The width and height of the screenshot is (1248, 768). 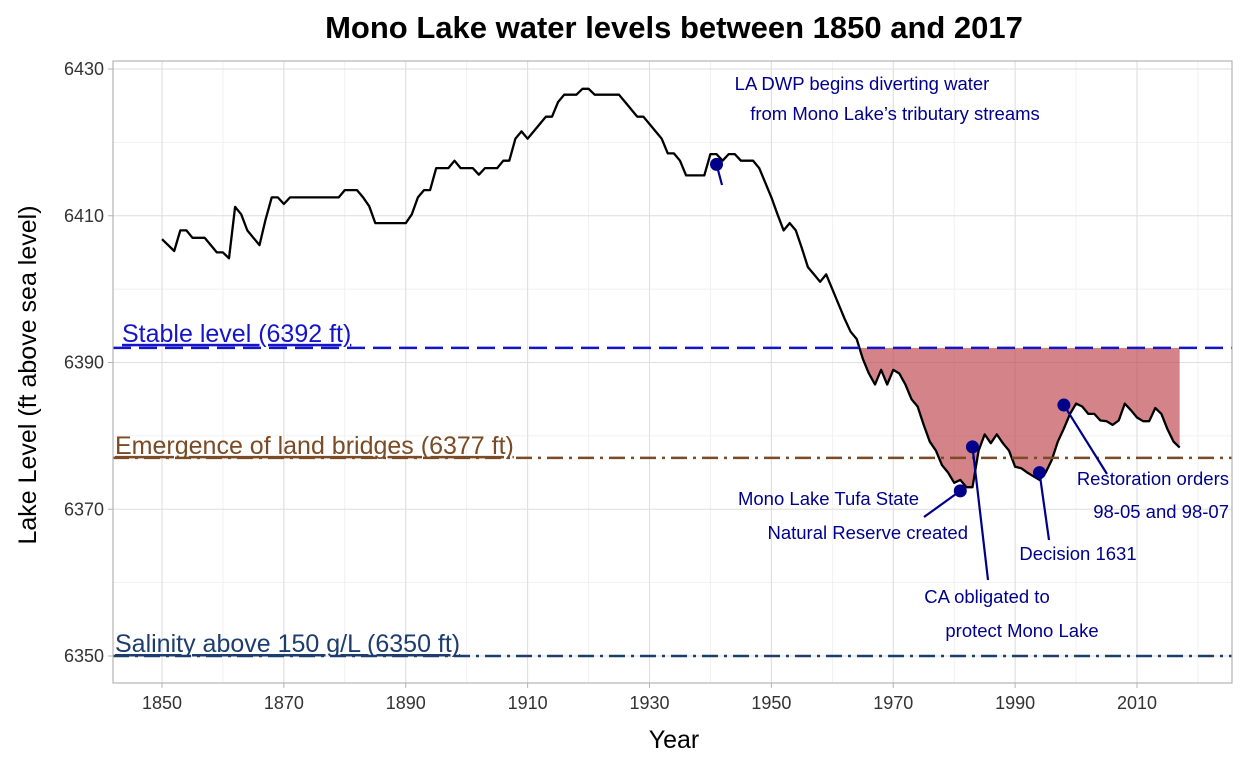 What do you see at coordinates (236, 334) in the screenshot?
I see `reference-line-label: Stable level (6392 ft)` at bounding box center [236, 334].